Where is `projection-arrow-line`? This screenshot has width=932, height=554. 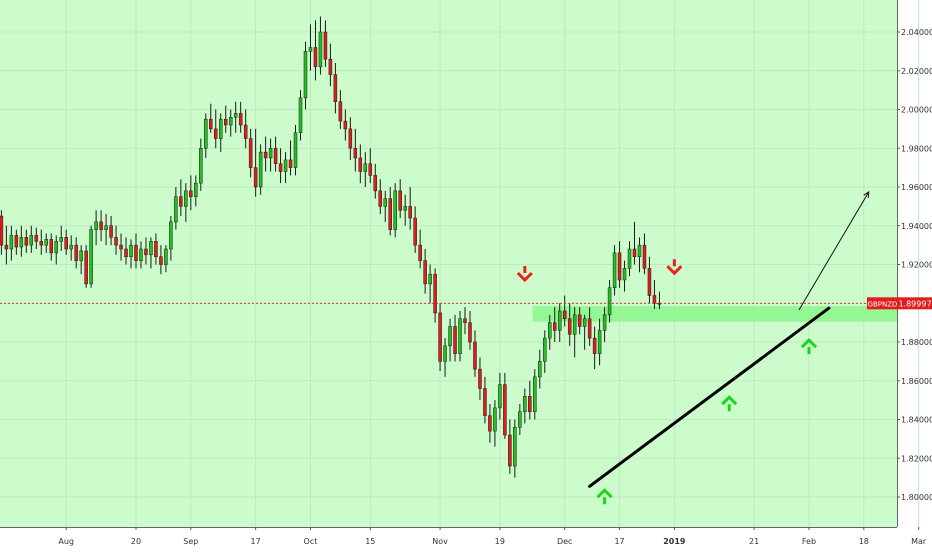 projection-arrow-line is located at coordinates (834, 251).